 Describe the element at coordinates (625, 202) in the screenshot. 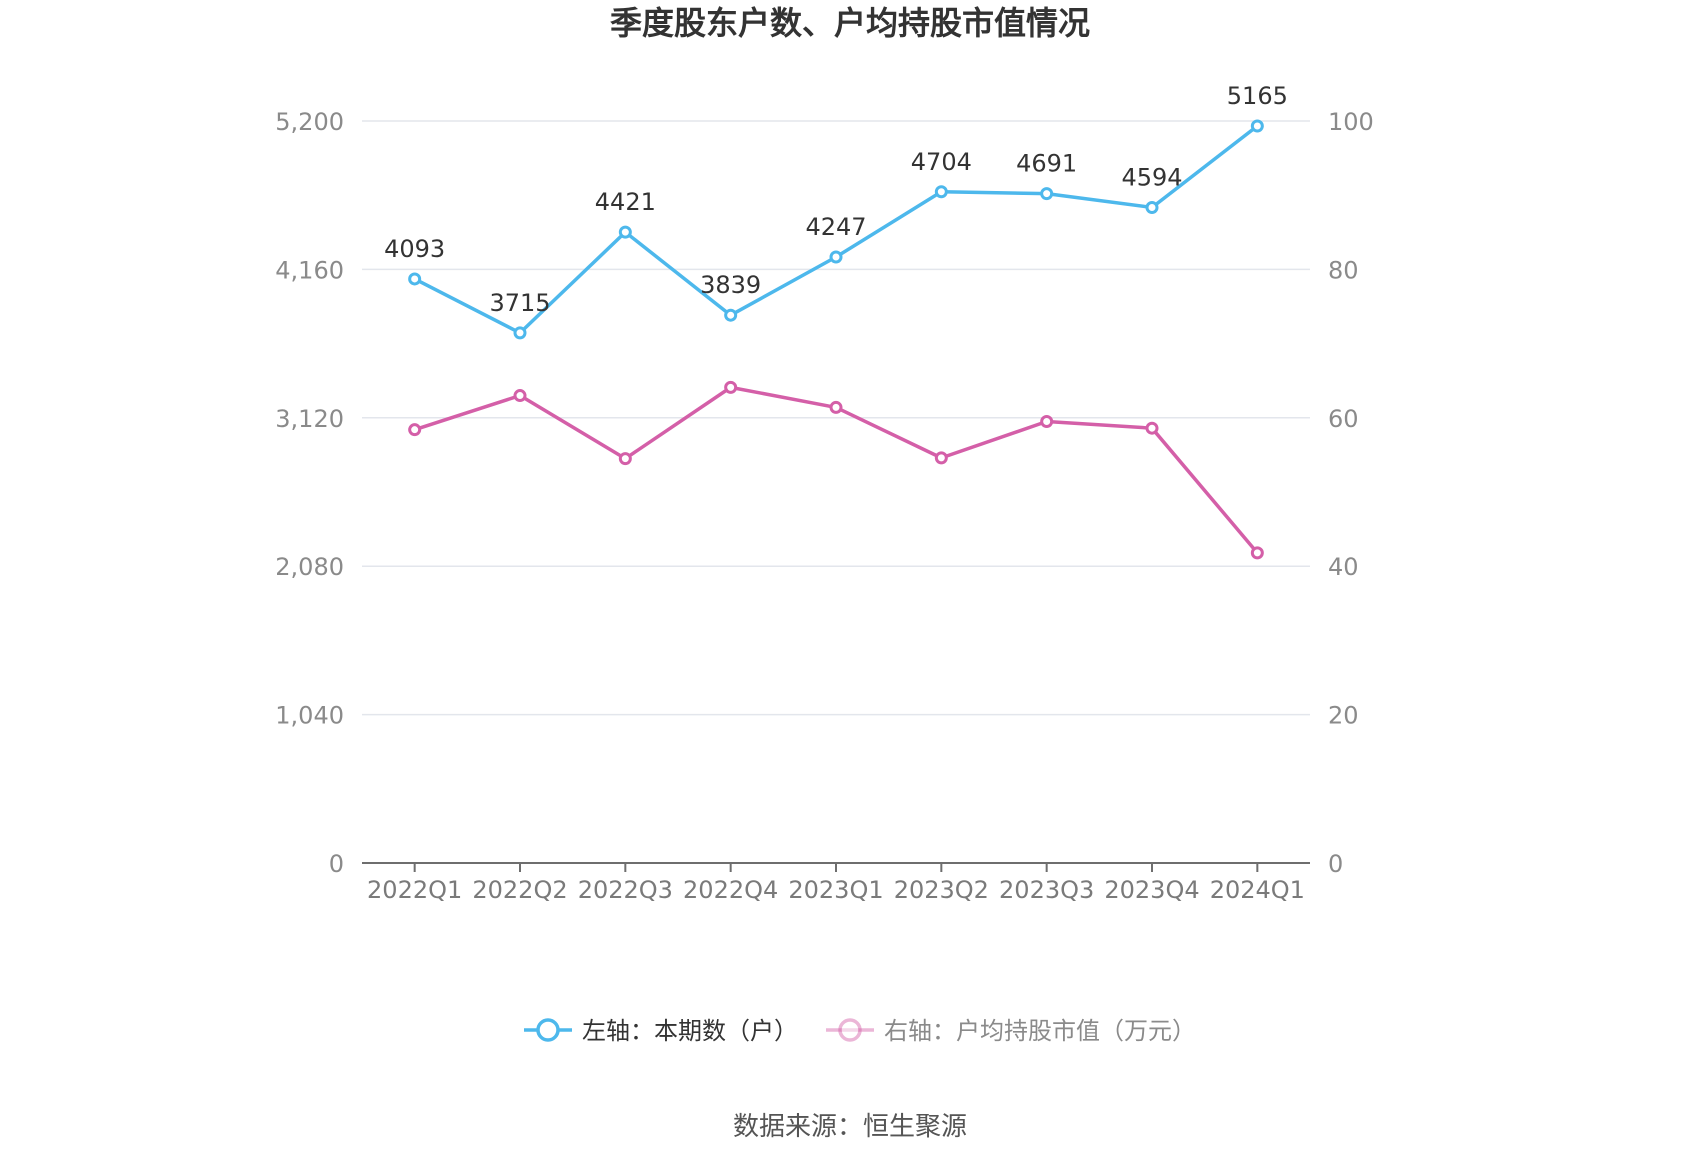

I see `data-label: 4421` at that location.